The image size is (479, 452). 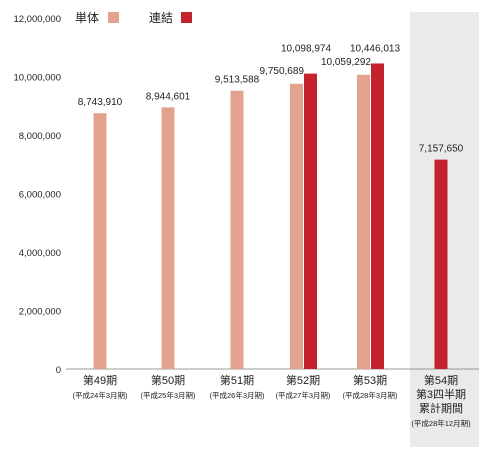 I want to click on data-label: 10,098,974, so click(x=306, y=49).